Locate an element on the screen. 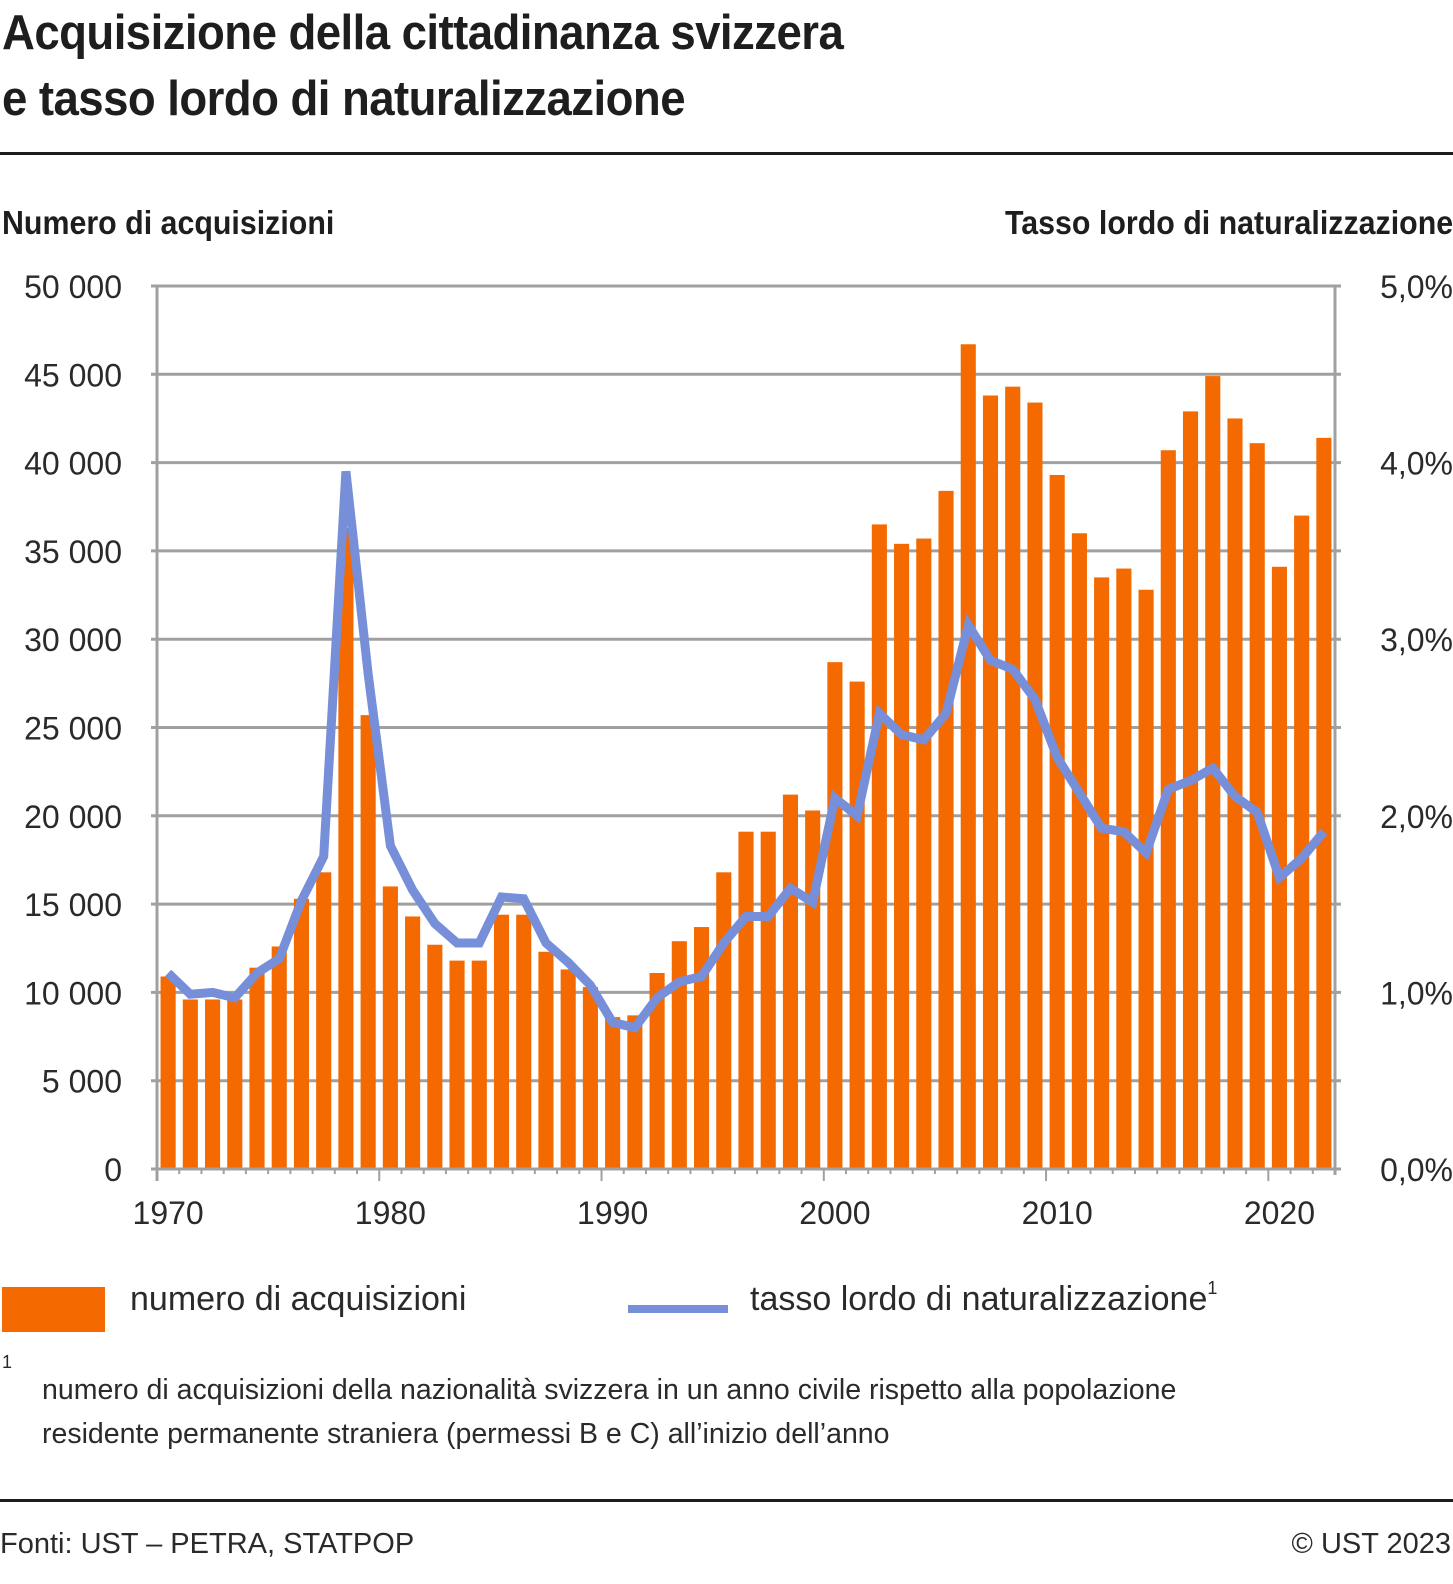  footnote-mark: 1 is located at coordinates (7, 1362).